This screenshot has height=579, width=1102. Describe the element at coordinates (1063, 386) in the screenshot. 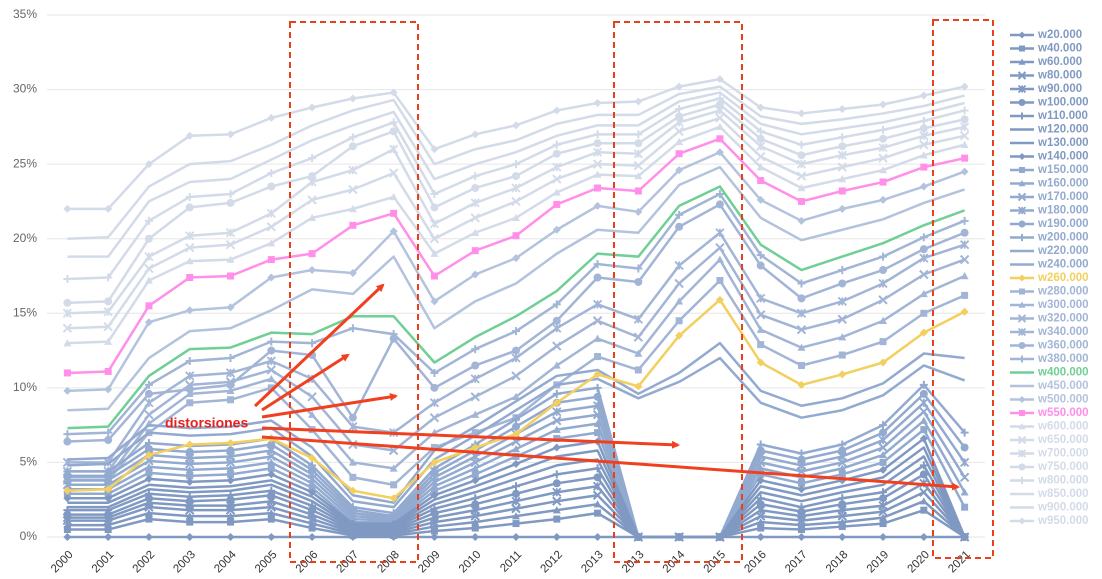

I see `legend-label: w450.000` at that location.